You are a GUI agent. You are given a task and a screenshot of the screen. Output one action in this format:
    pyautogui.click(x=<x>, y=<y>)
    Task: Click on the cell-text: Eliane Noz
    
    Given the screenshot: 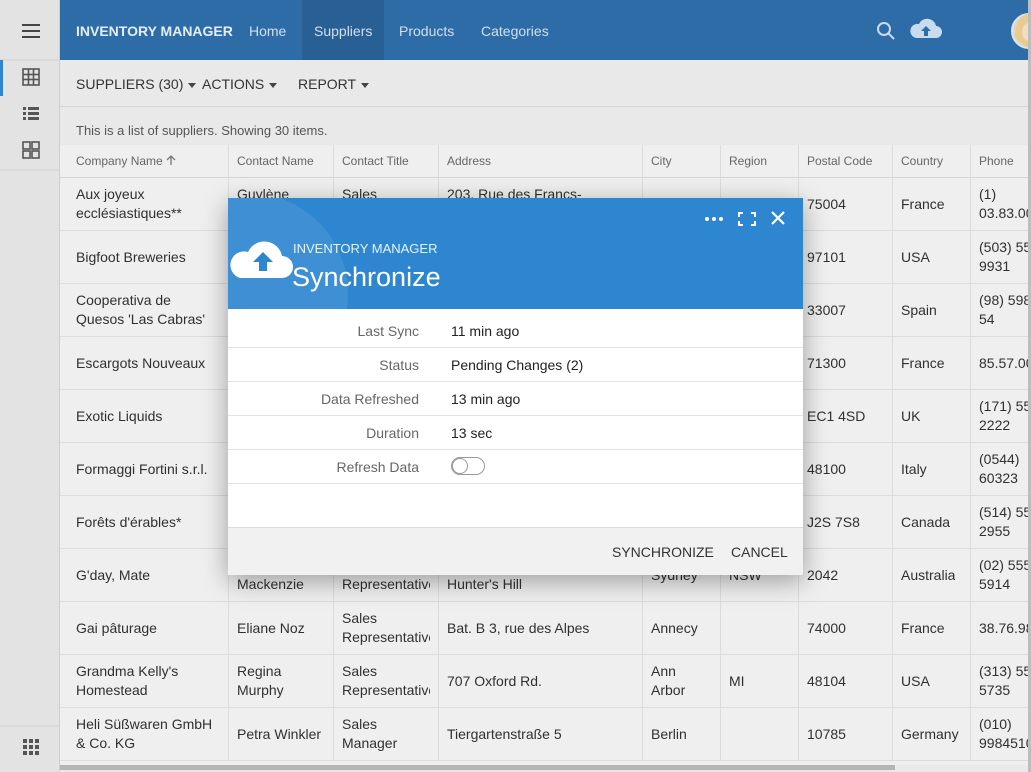 What is the action you would take?
    pyautogui.click(x=271, y=627)
    